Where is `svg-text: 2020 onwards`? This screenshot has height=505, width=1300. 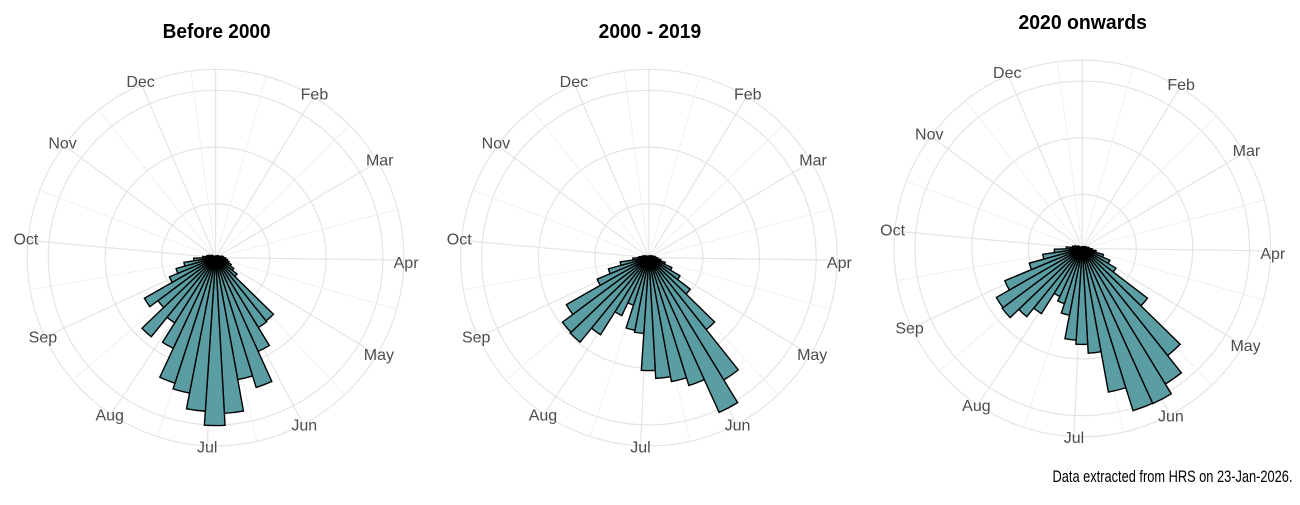 svg-text: 2020 onwards is located at coordinates (1082, 22).